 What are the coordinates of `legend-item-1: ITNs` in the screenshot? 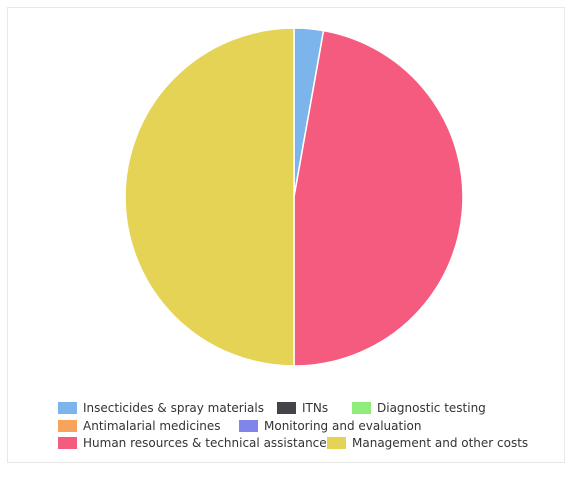 It's located at (302, 408).